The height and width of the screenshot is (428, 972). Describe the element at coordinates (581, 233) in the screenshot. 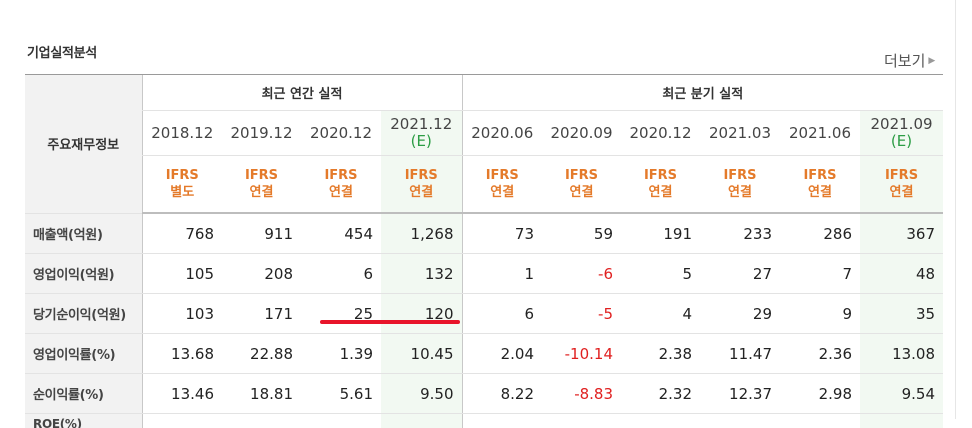

I see `table-cell: 59` at that location.